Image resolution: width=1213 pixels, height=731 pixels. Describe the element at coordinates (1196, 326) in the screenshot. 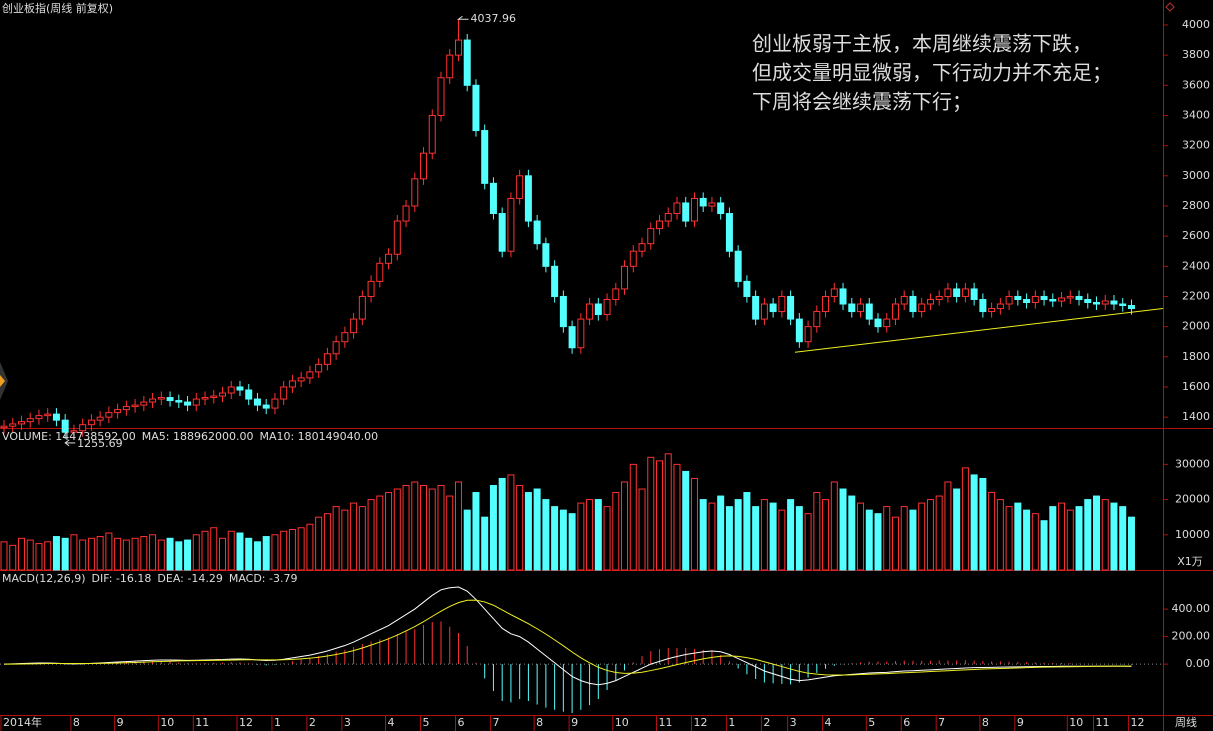

I see `y-tick-label: 2000` at that location.